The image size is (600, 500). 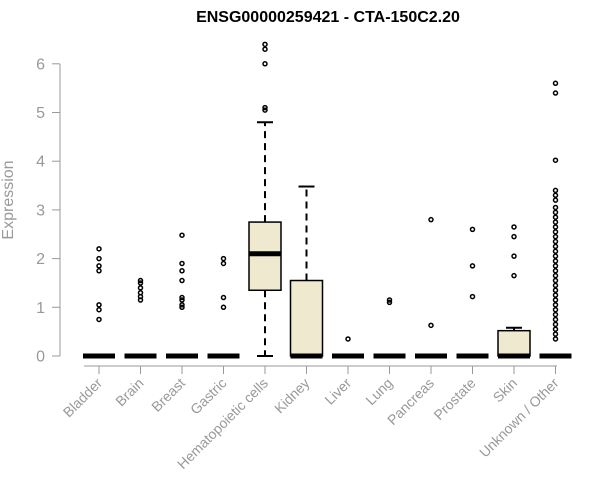 What do you see at coordinates (129, 392) in the screenshot?
I see `x-tick-label: Brain` at bounding box center [129, 392].